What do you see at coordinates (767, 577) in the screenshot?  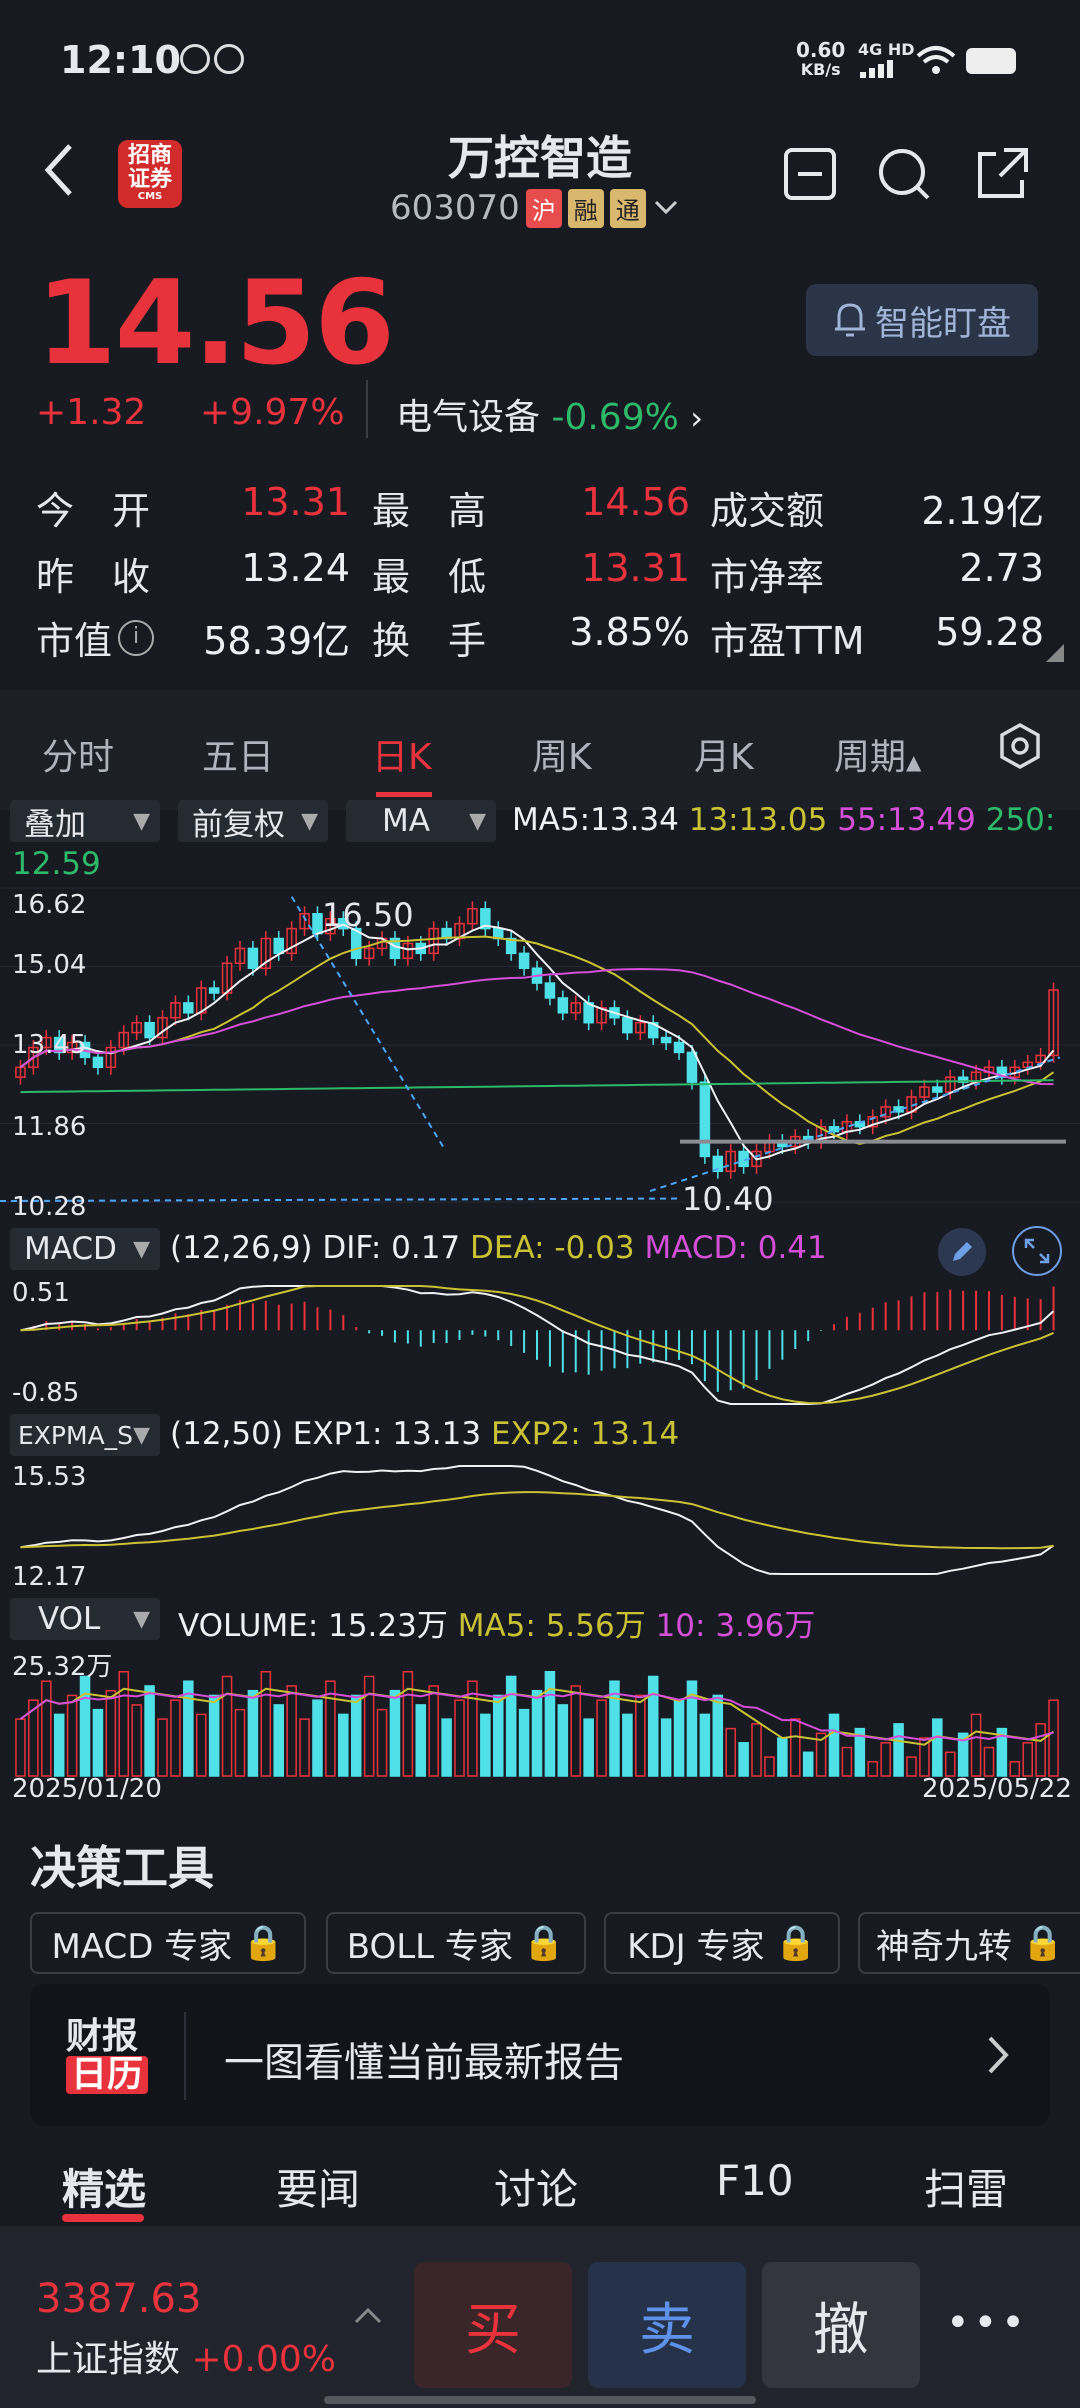 I see `stat-label: 市净率` at bounding box center [767, 577].